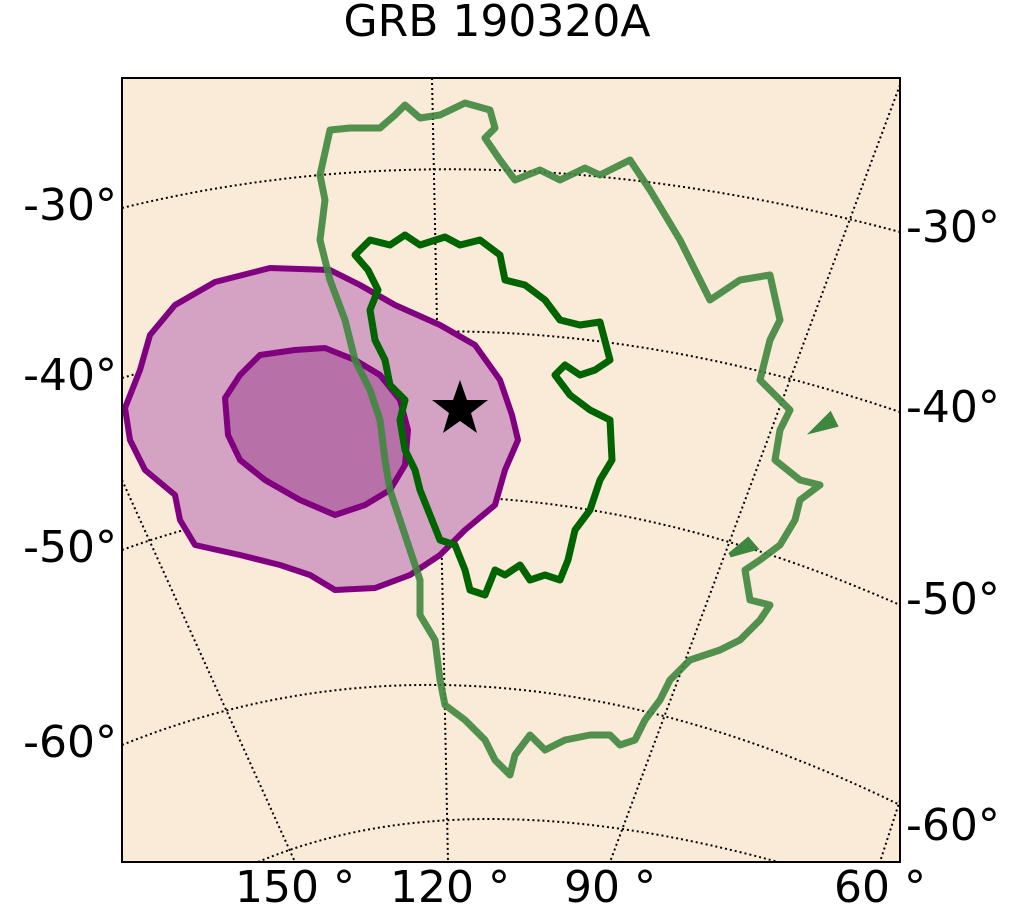  Describe the element at coordinates (70, 547) in the screenshot. I see `dec-label-left: -50°` at that location.